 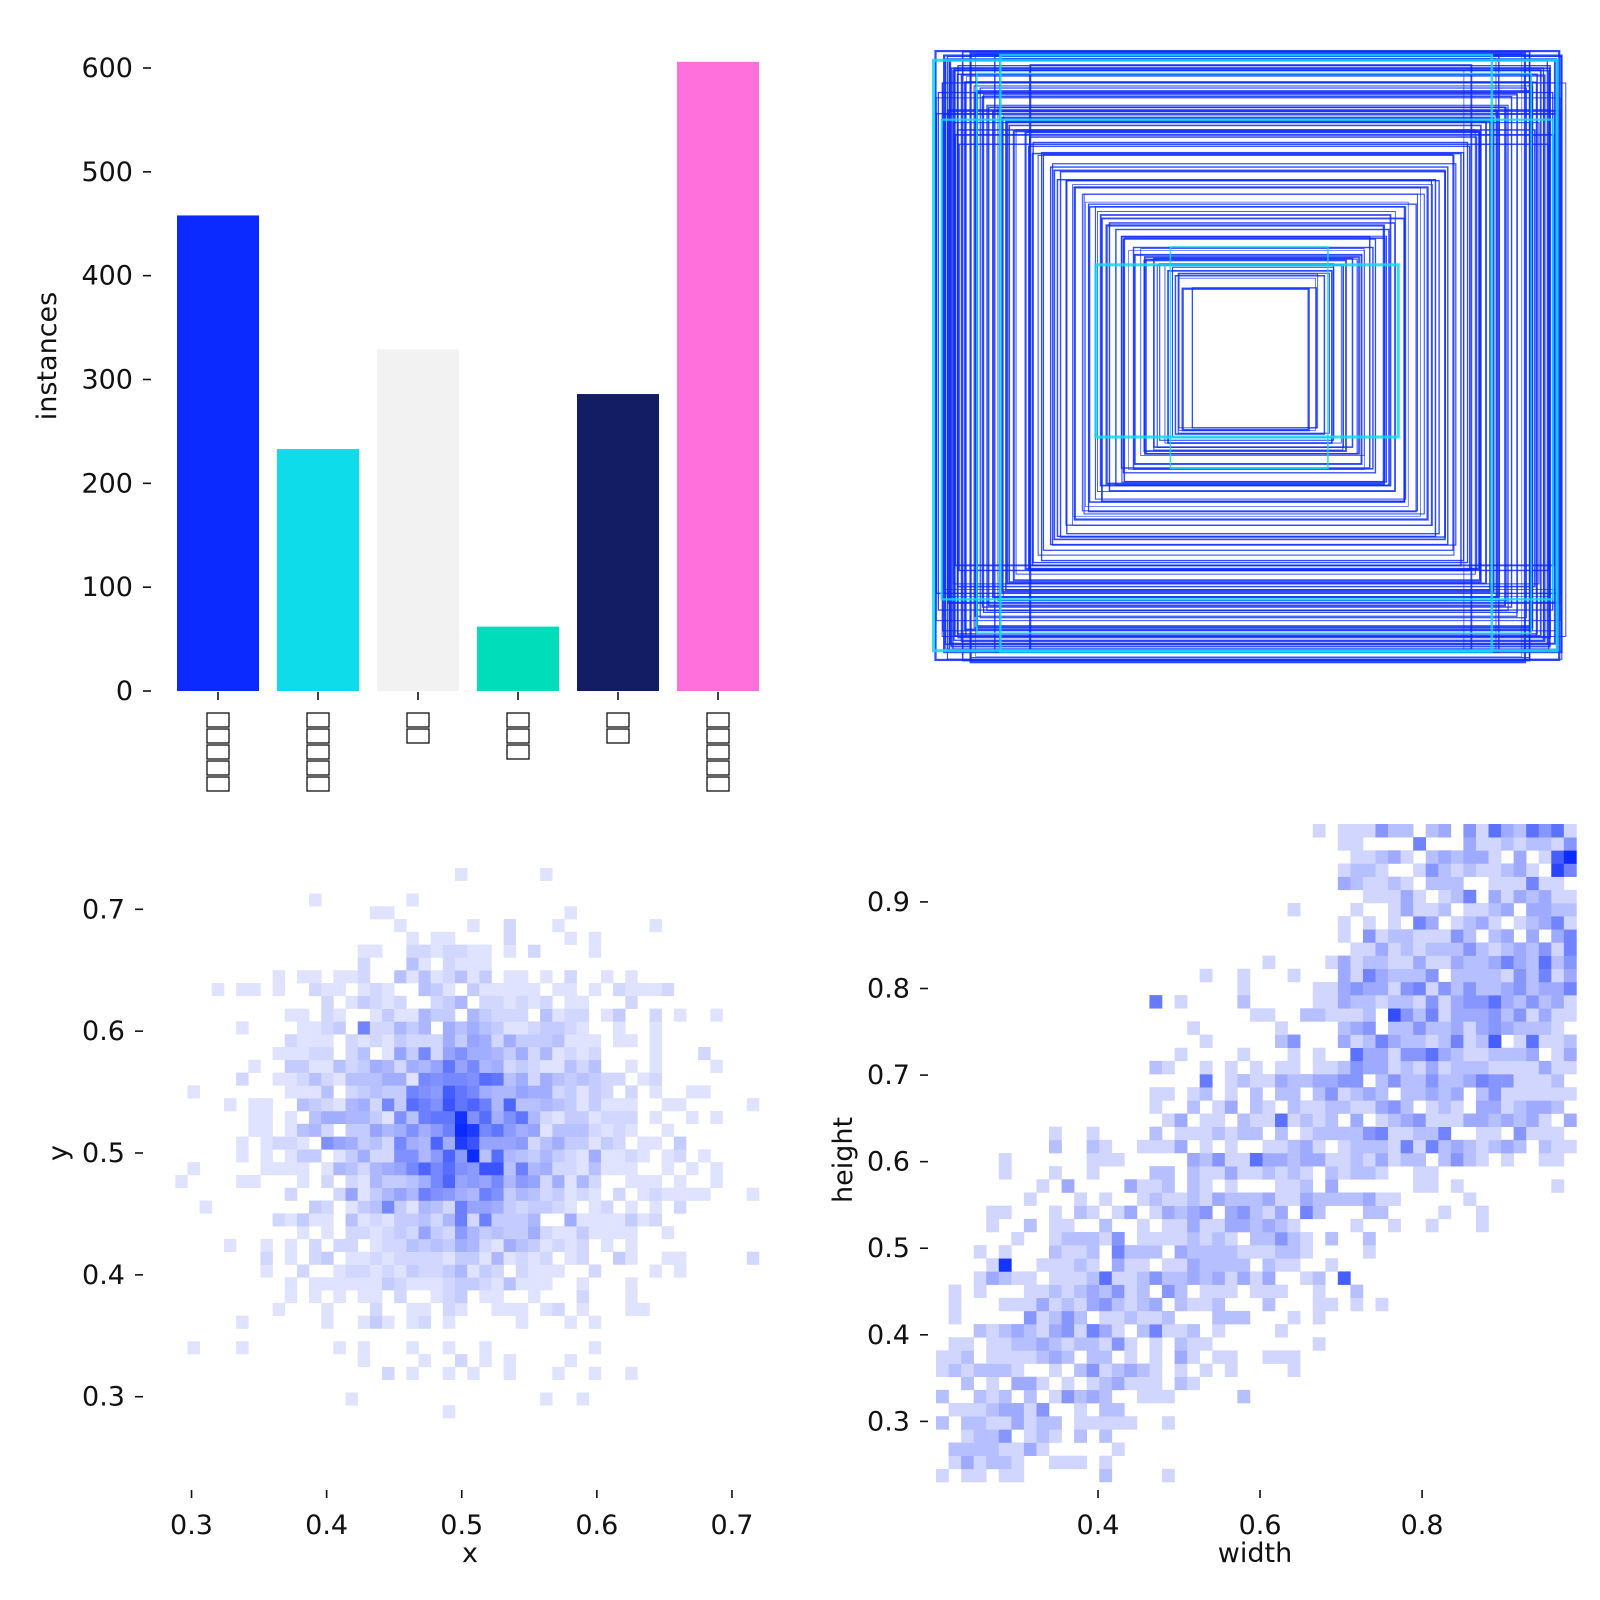 What do you see at coordinates (107, 483) in the screenshot?
I see `bar-y-tick-label: 200` at bounding box center [107, 483].